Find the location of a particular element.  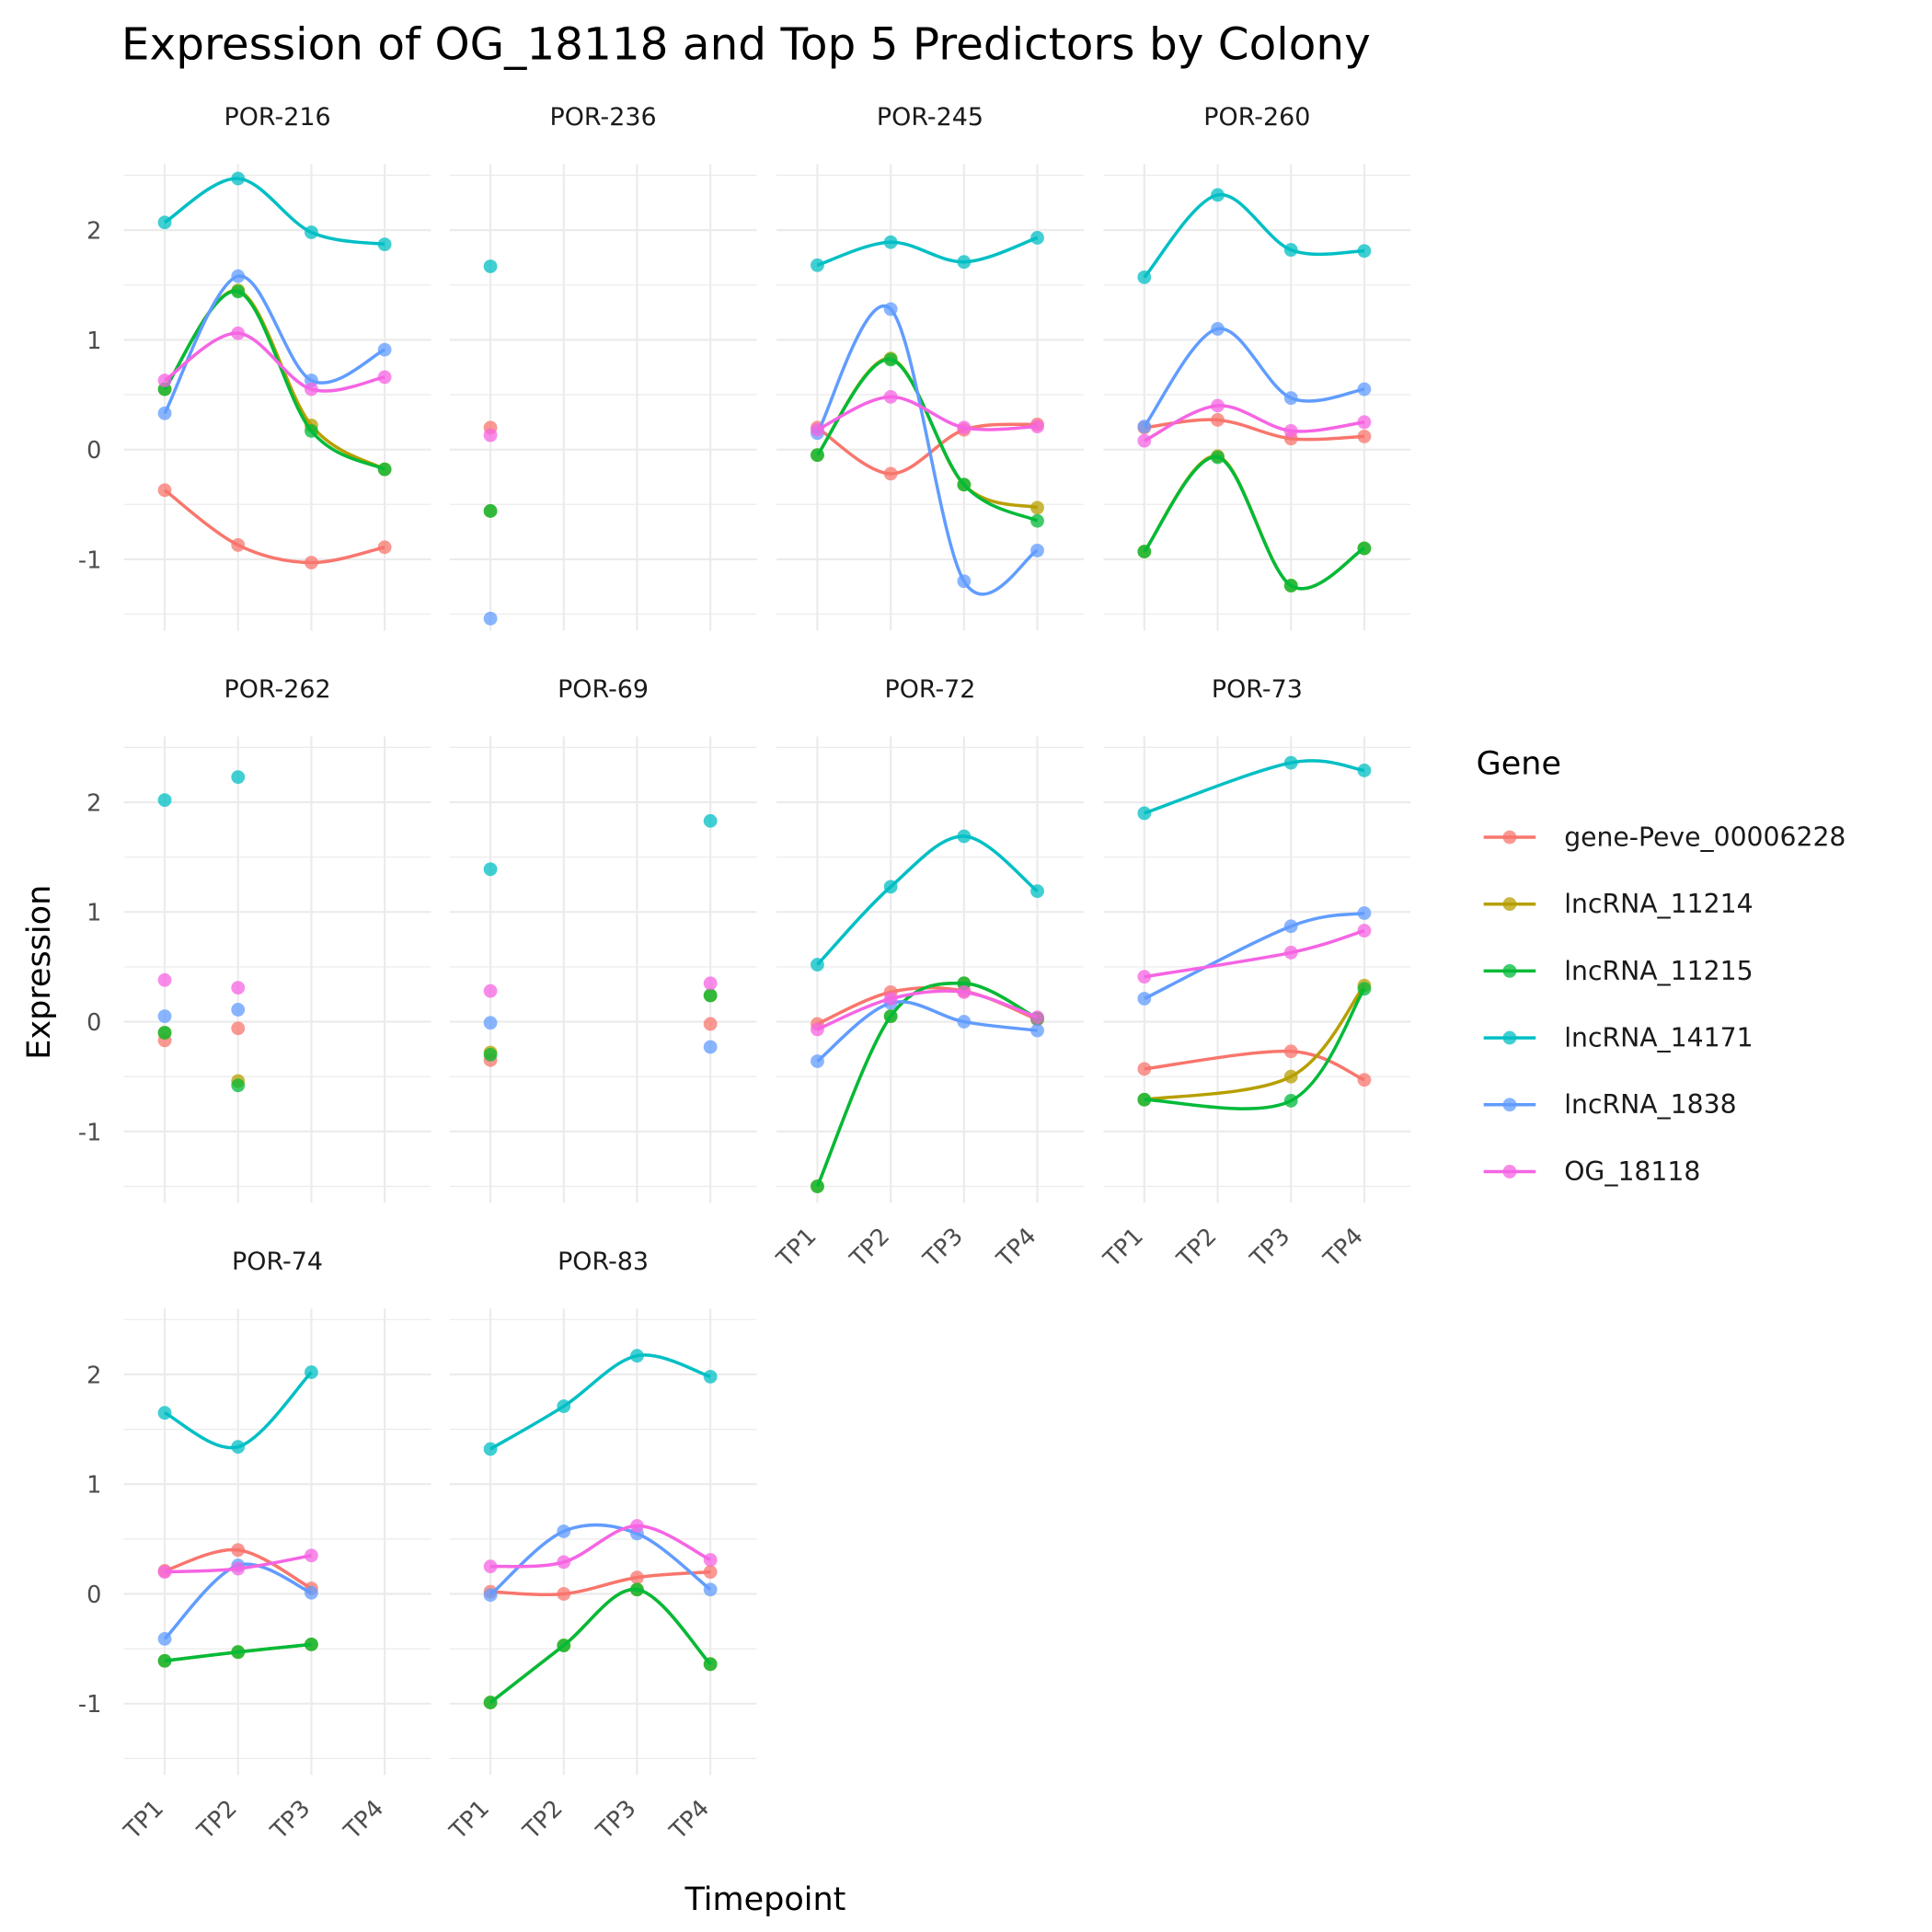

x-axis-label: Timepoint is located at coordinates (764, 1899).